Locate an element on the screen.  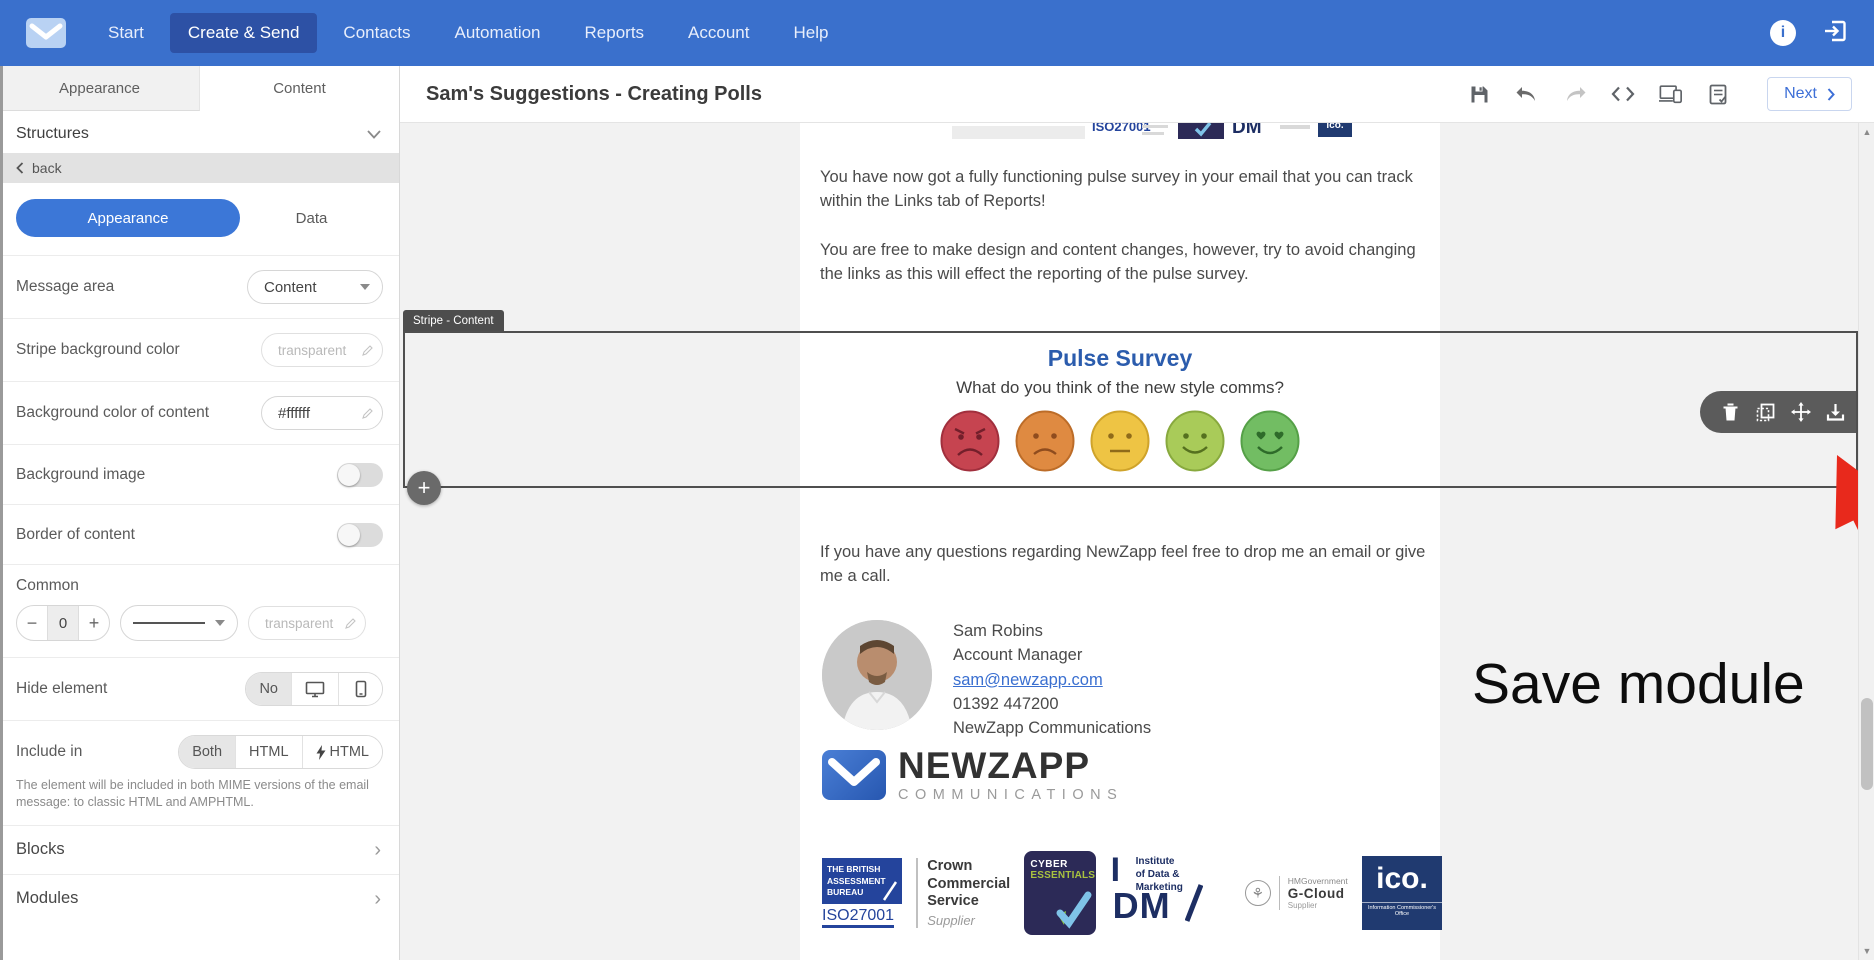
border-width-stepper: − 0 + is located at coordinates (63, 623).